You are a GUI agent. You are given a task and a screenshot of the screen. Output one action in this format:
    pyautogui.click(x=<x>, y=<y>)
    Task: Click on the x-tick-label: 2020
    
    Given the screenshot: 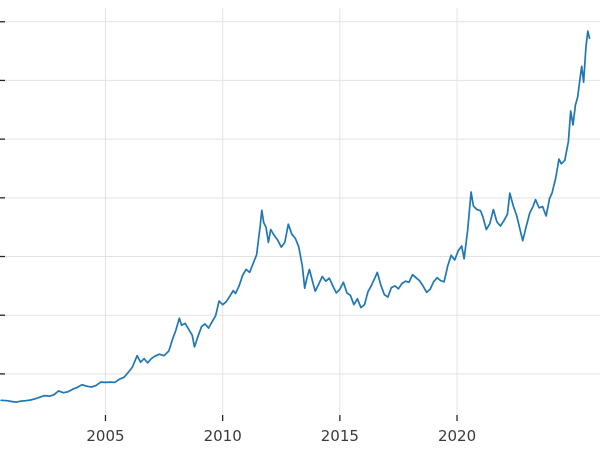 What is the action you would take?
    pyautogui.click(x=457, y=436)
    